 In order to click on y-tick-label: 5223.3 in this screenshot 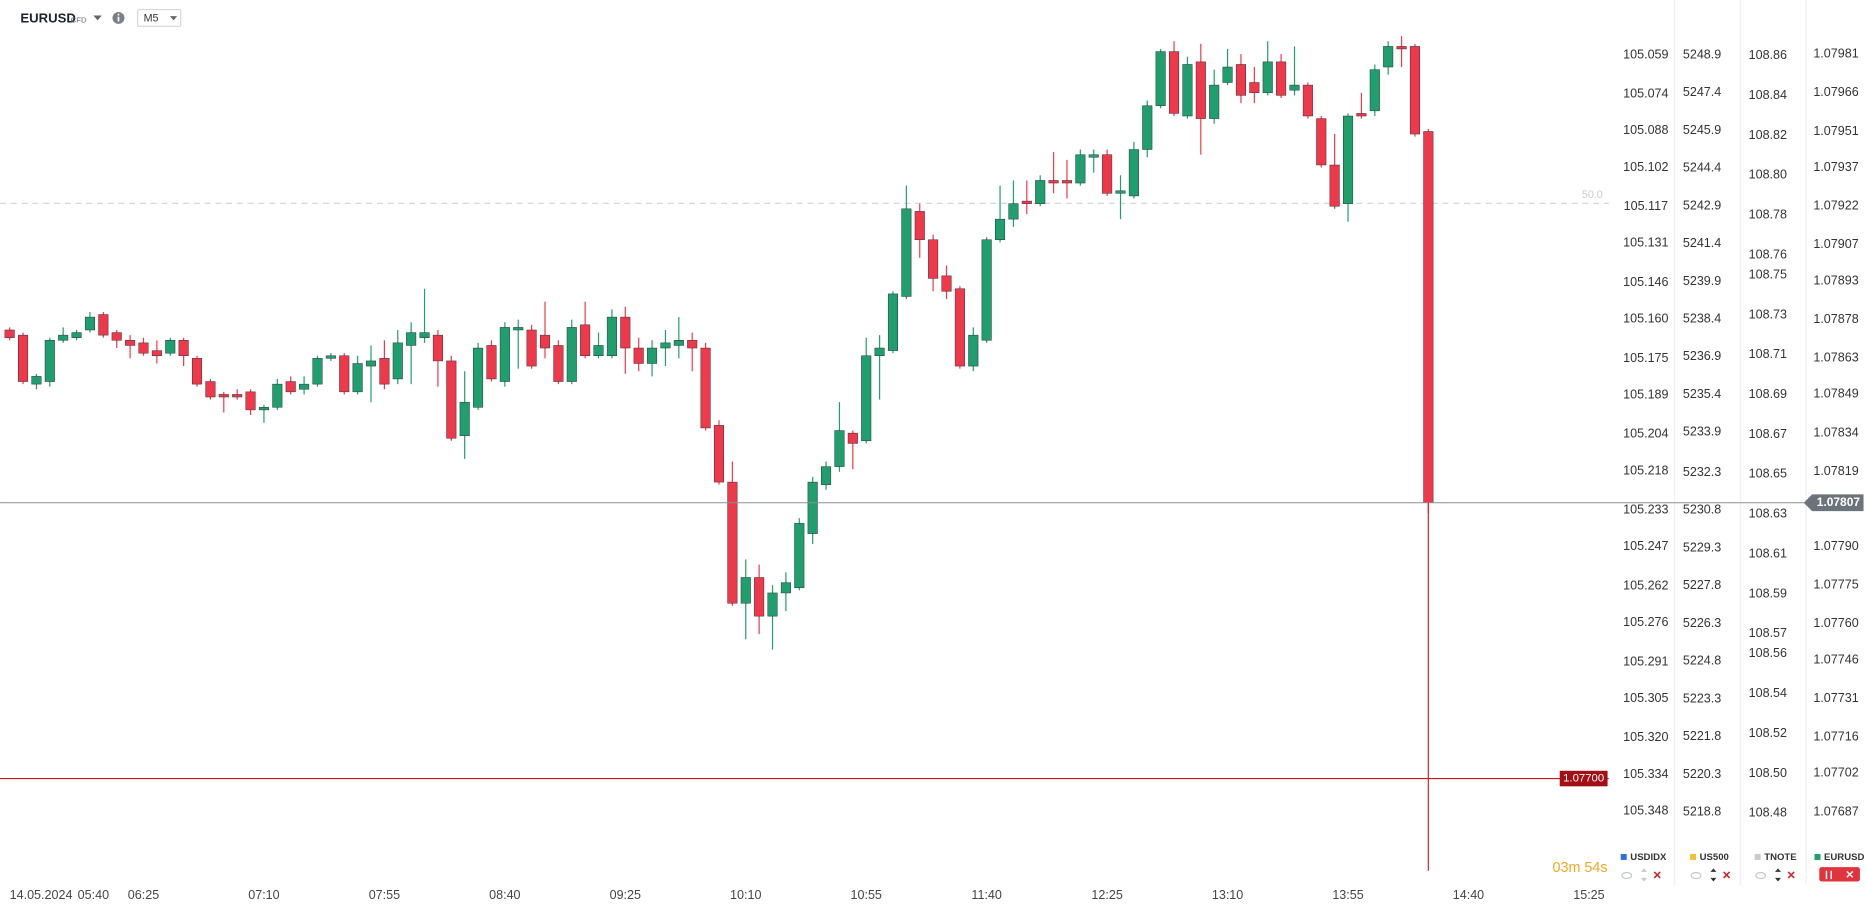, I will do `click(1702, 698)`.